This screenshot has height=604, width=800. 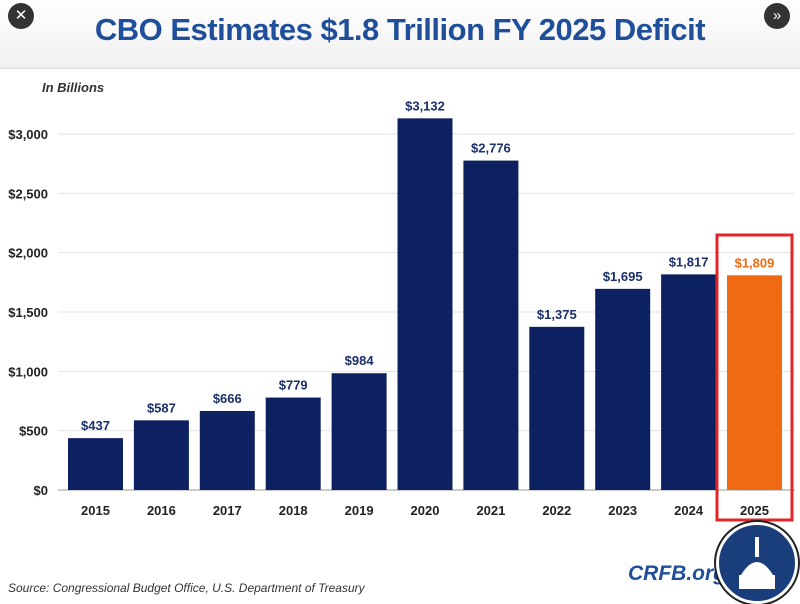 I want to click on data-label-2015: $437, so click(x=95, y=425).